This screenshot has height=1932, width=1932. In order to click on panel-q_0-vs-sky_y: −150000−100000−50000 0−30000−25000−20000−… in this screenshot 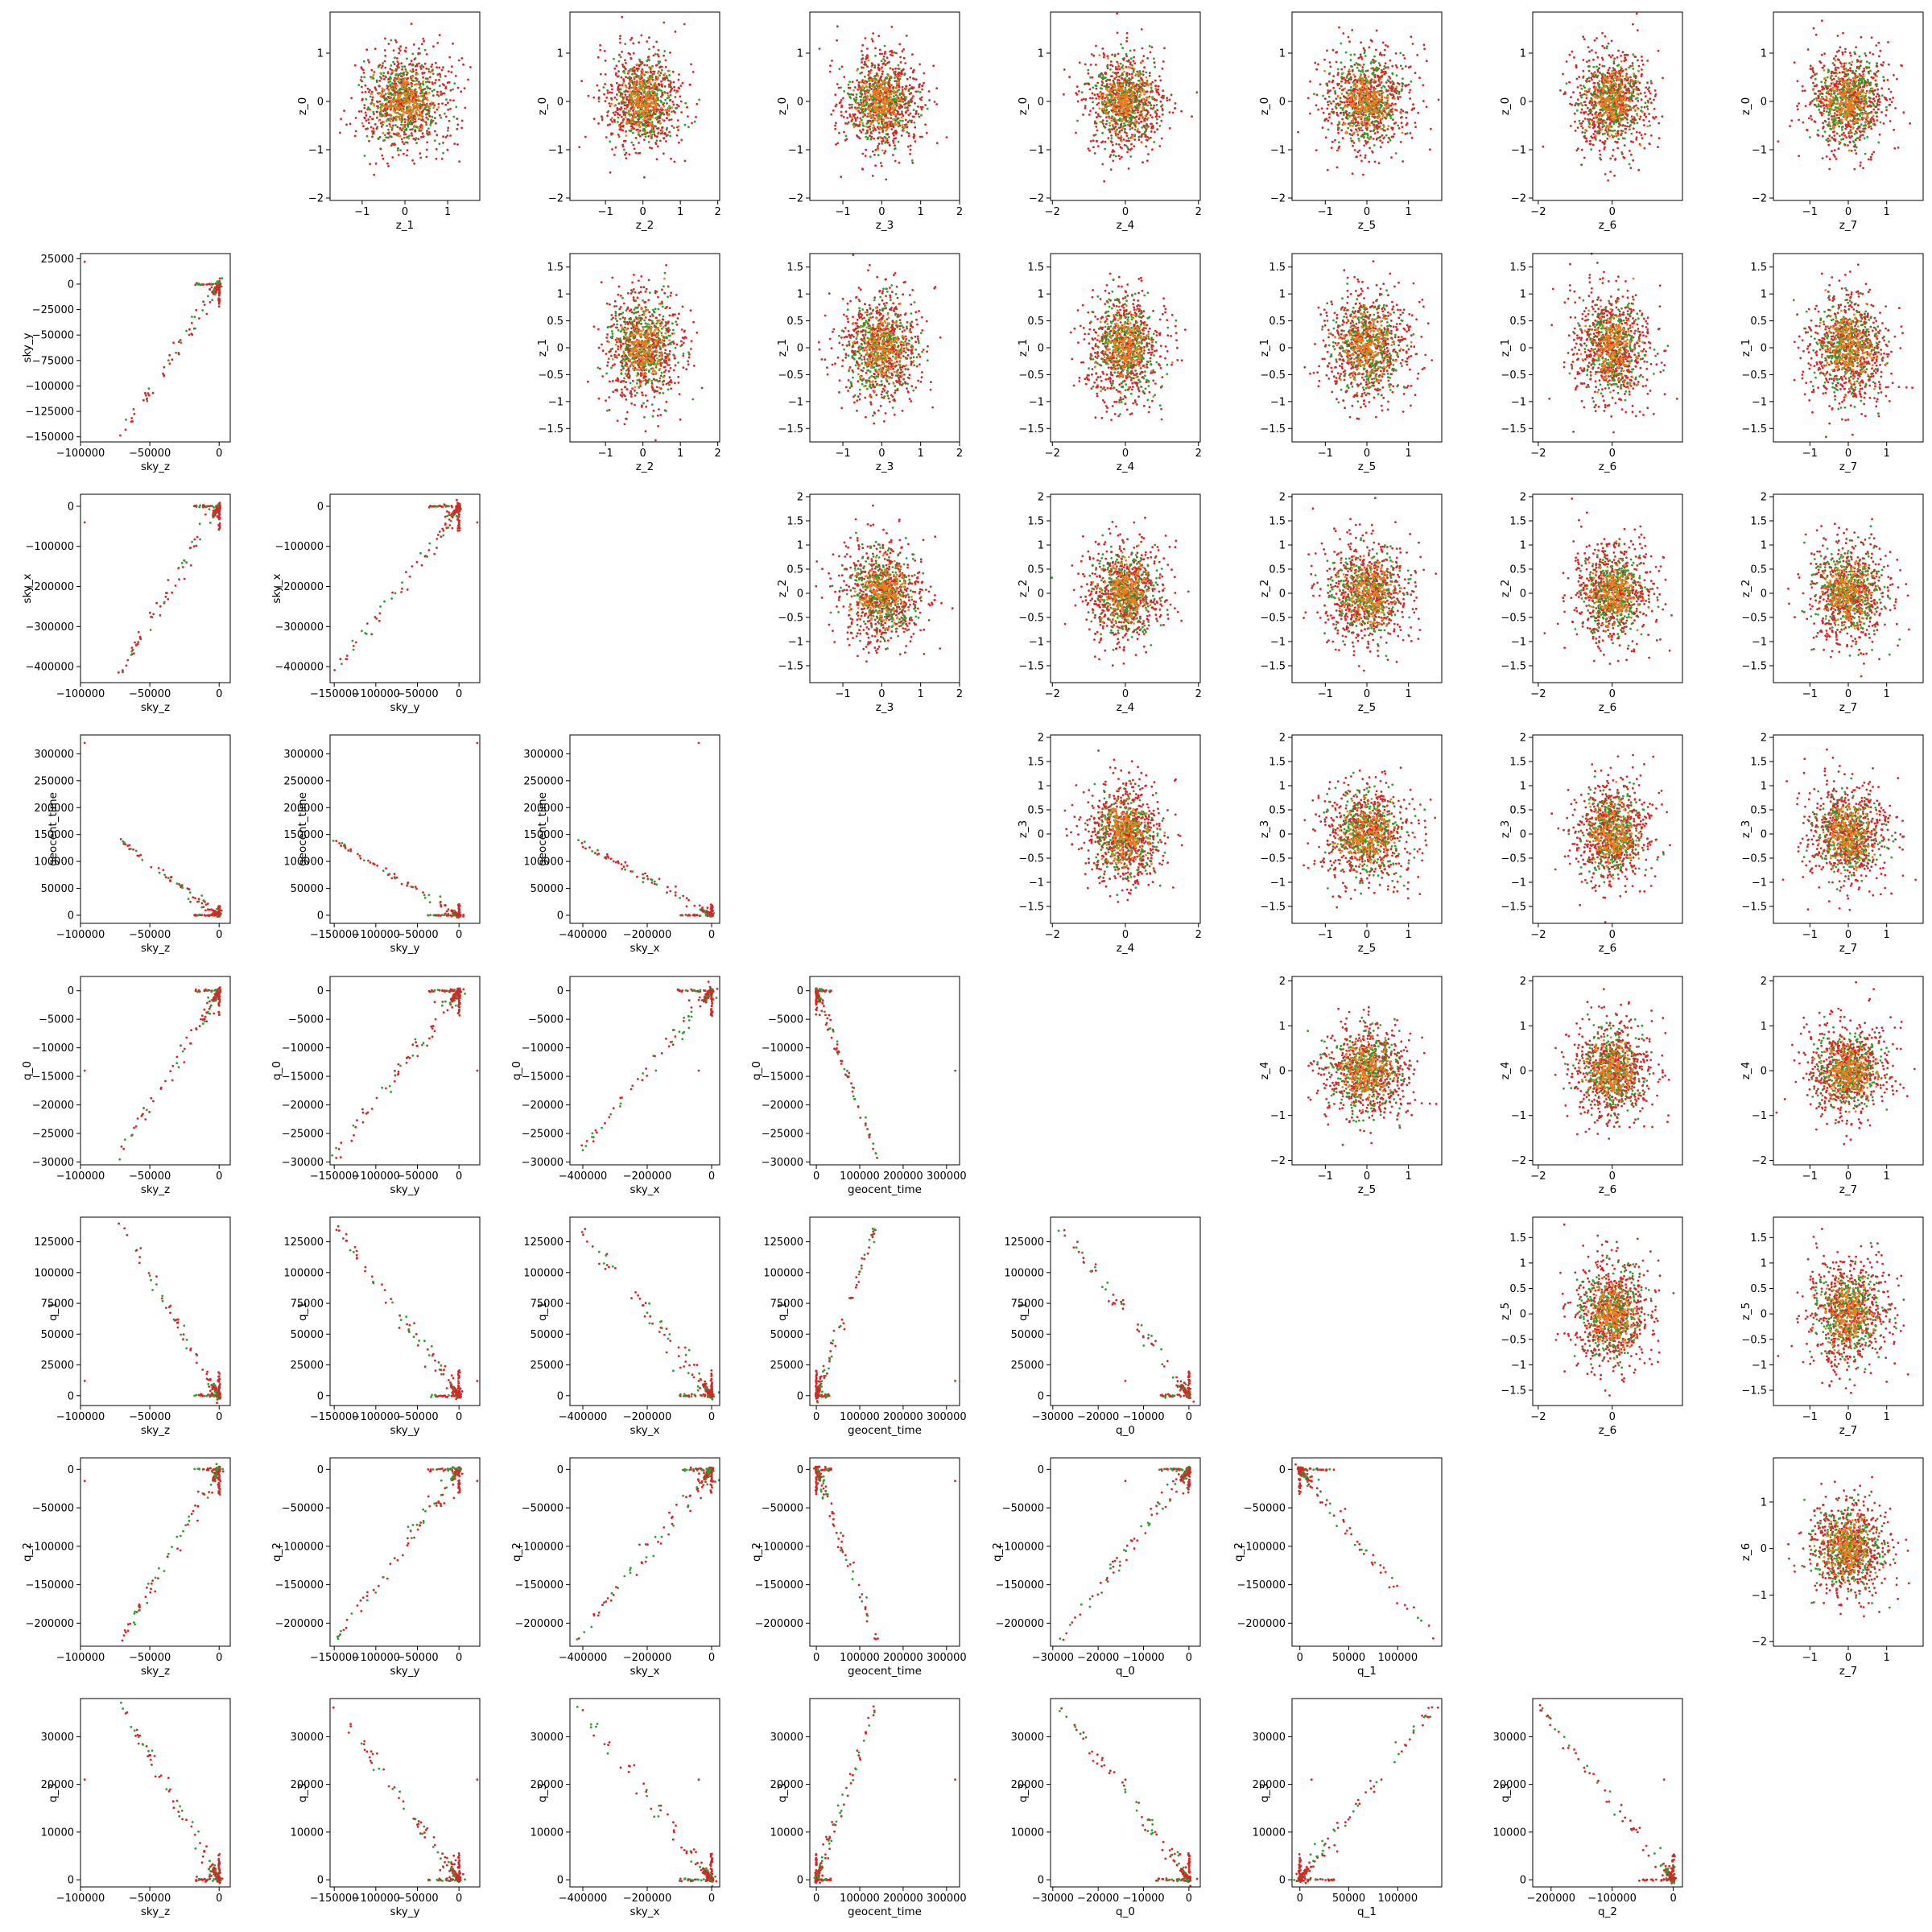, I will do `click(375, 1086)`.